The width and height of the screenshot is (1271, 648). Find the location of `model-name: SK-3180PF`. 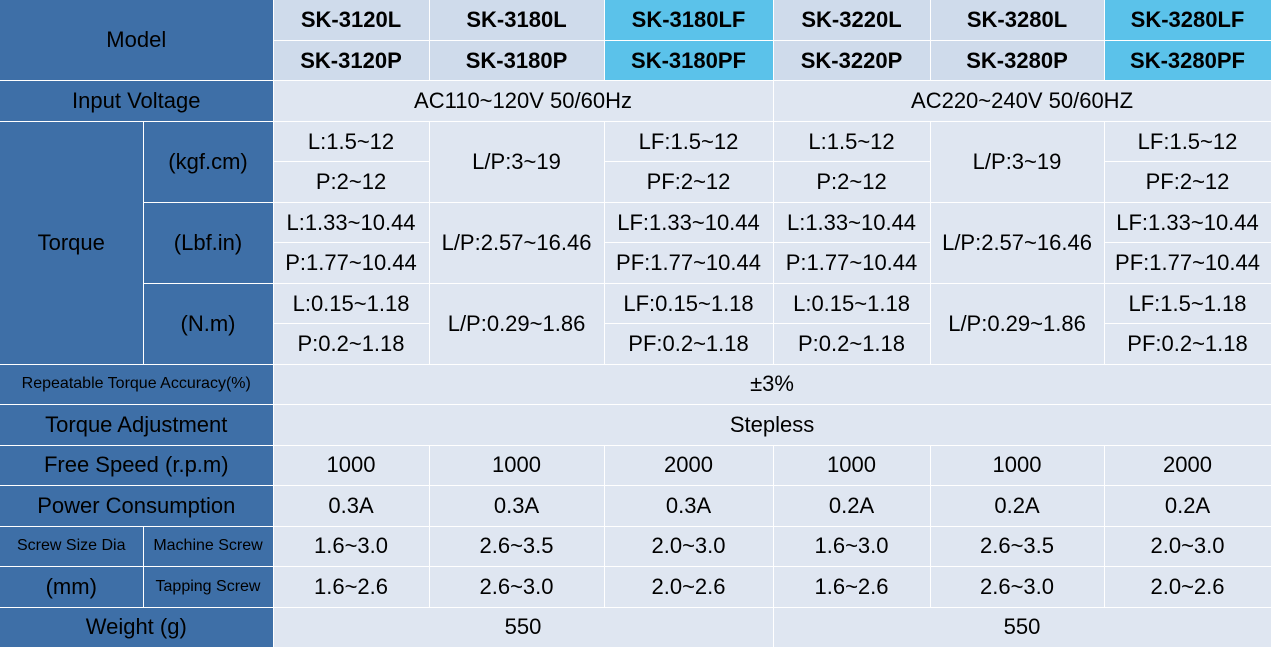

model-name: SK-3180PF is located at coordinates (689, 61).